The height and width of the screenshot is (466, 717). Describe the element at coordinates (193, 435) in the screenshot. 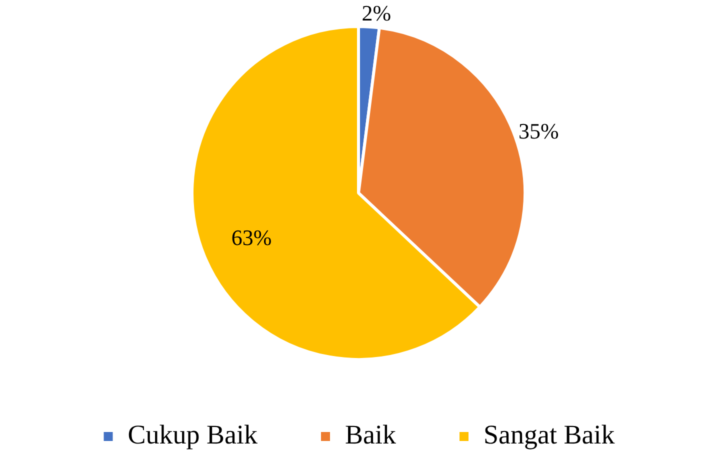

I see `legend-label: Cukup Baik` at that location.